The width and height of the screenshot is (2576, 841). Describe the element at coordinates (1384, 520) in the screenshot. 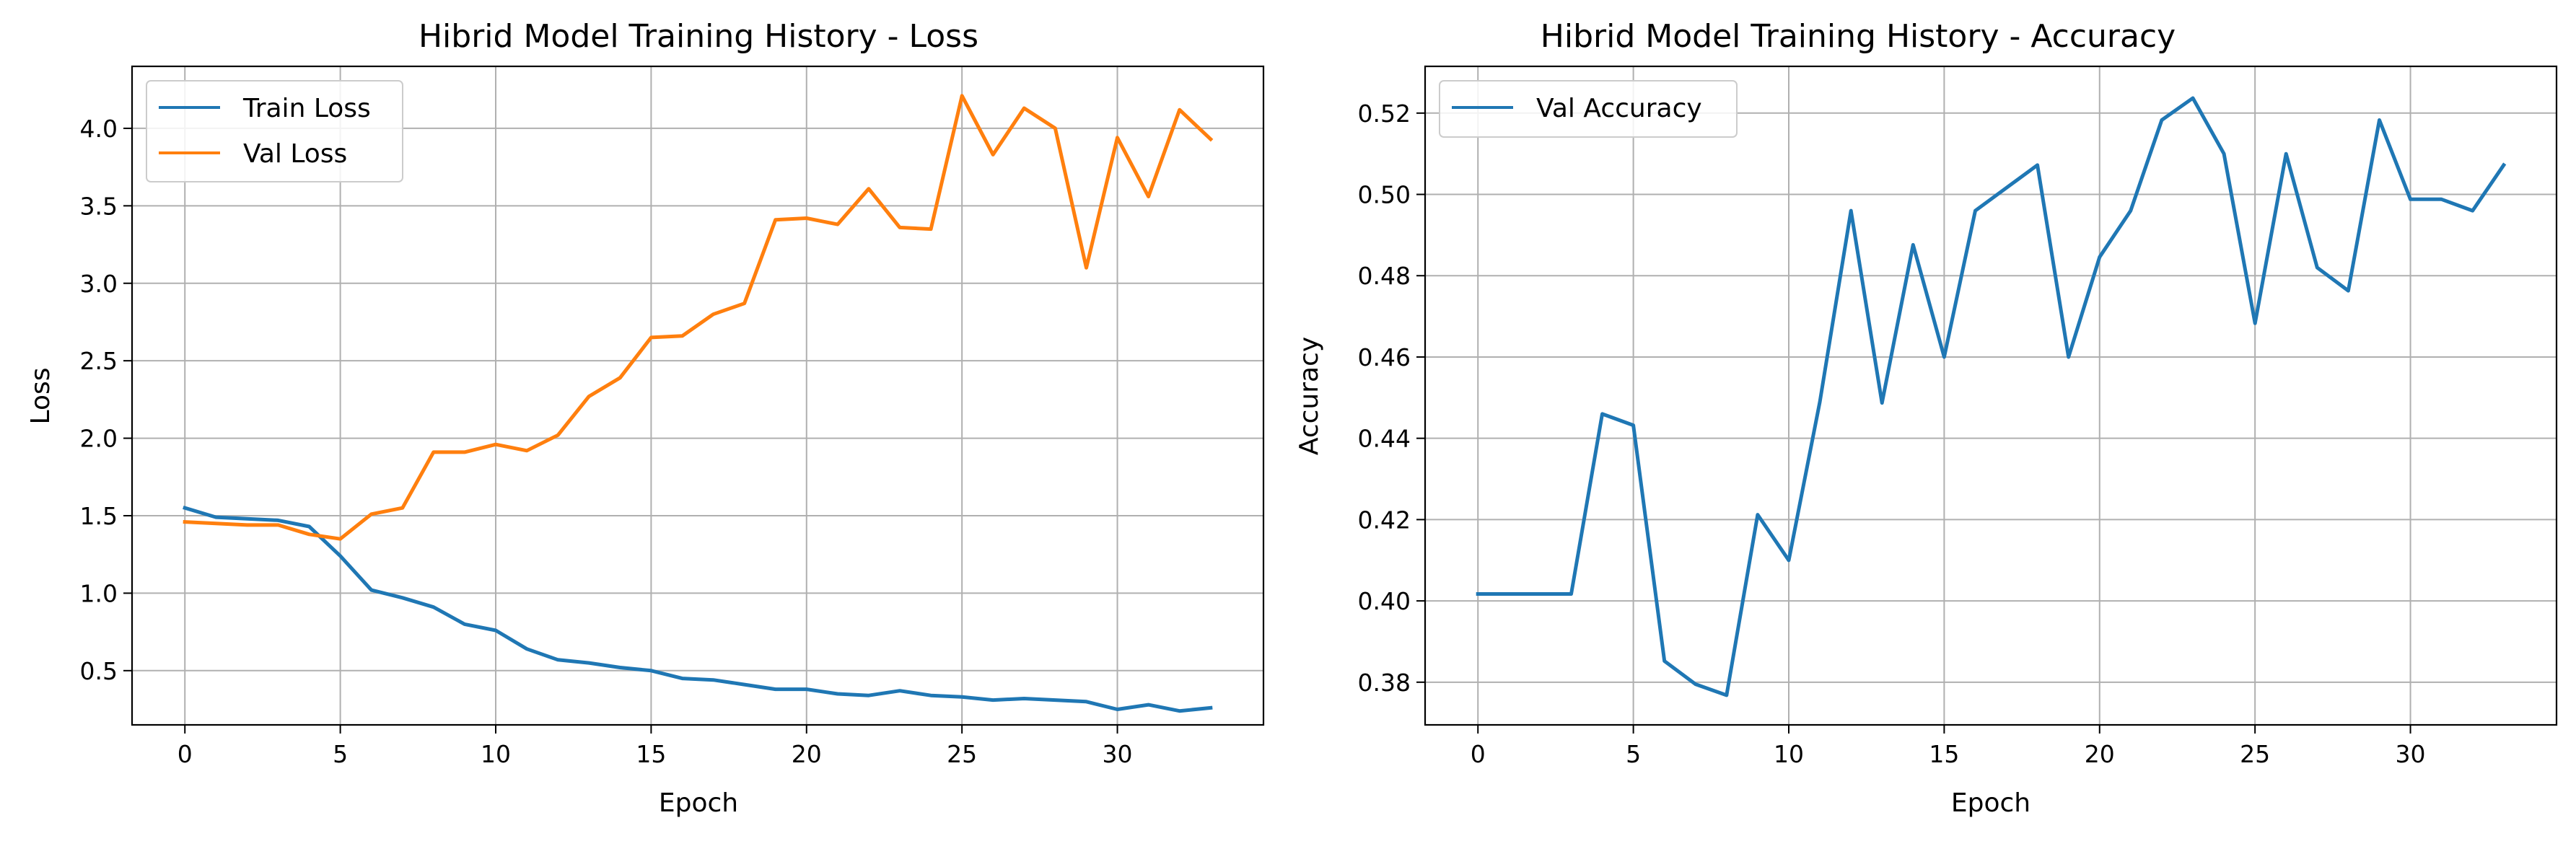

I see `accuracy-y-tick-label: 0.42` at that location.